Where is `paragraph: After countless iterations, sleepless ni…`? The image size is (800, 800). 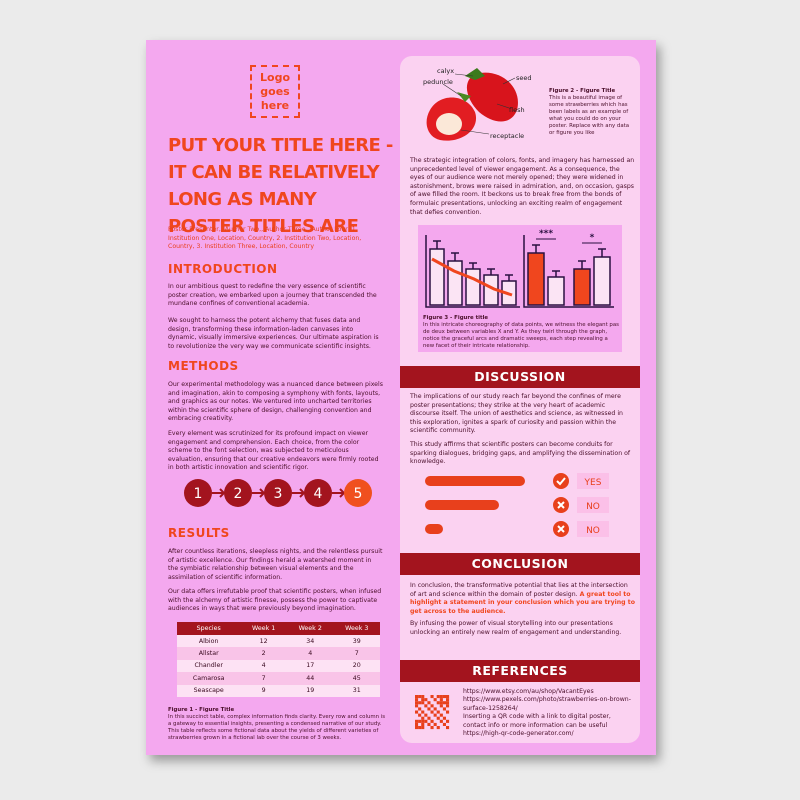 paragraph: After countless iterations, sleepless ni… is located at coordinates (275, 564).